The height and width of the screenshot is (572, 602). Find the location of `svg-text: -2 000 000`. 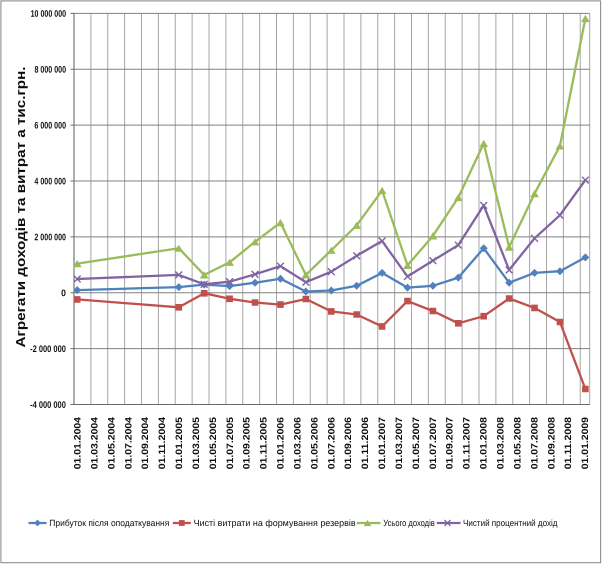

svg-text: -2 000 000 is located at coordinates (48, 349).